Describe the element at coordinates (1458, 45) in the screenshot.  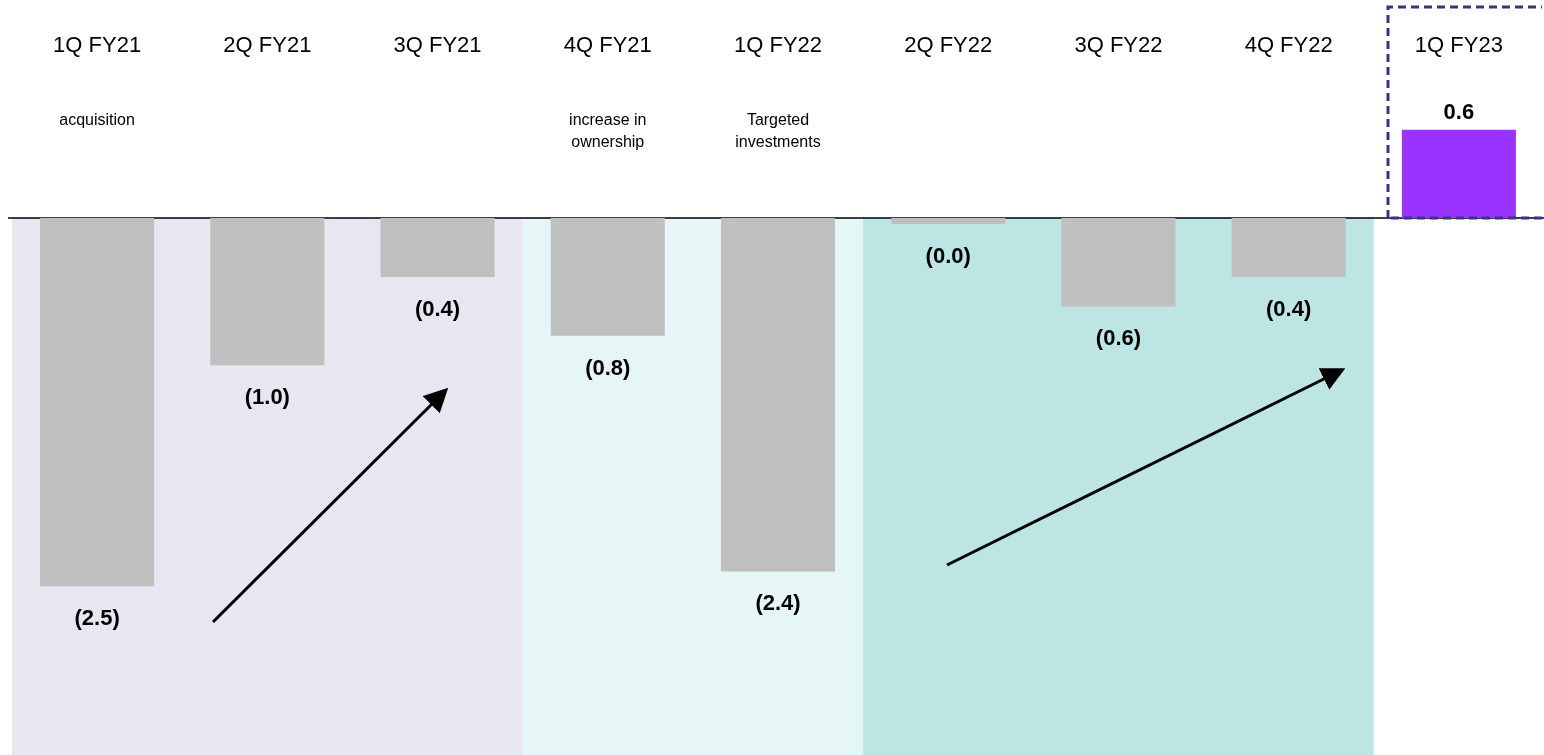
I see `x-tick-label: 1Q FY23` at that location.